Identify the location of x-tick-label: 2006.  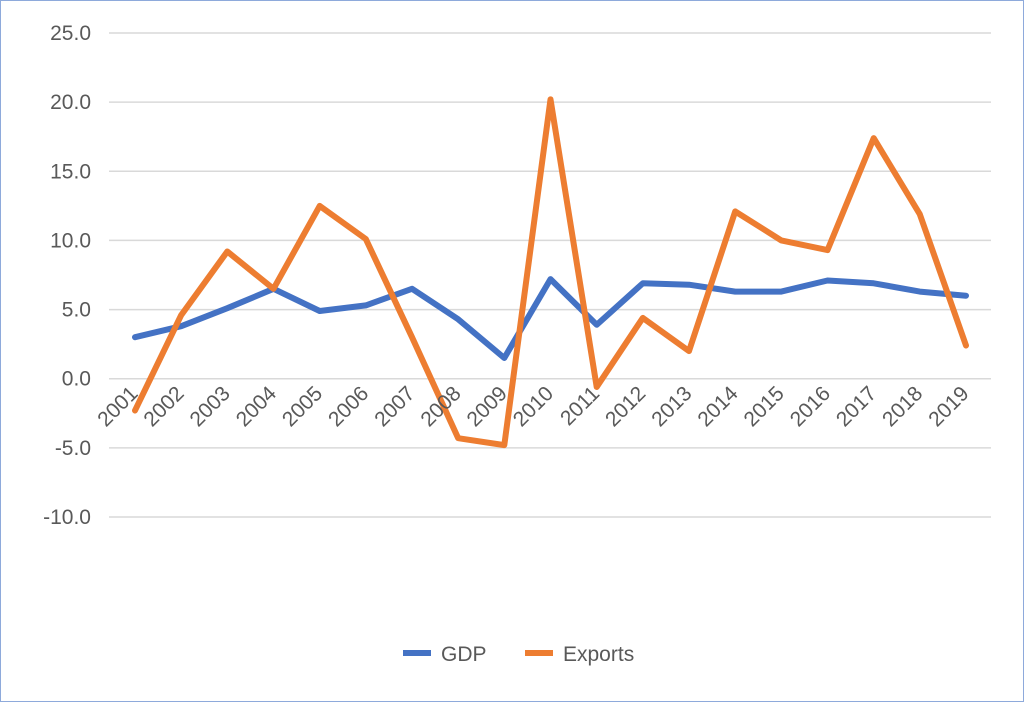
(348, 406).